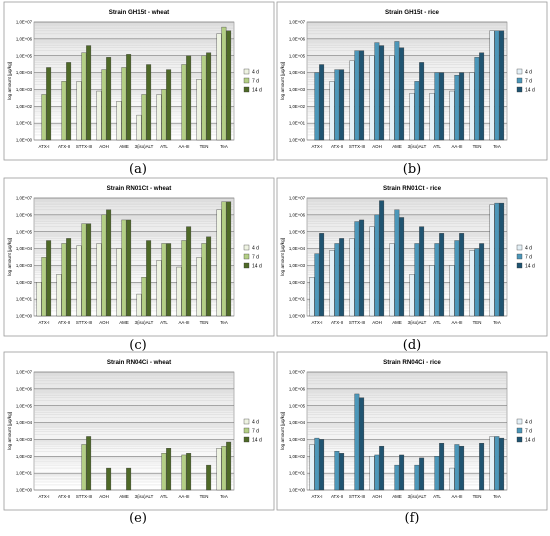  What do you see at coordinates (144, 496) in the screenshot?
I see `x-tick-label: 3(iso)ALT` at bounding box center [144, 496].